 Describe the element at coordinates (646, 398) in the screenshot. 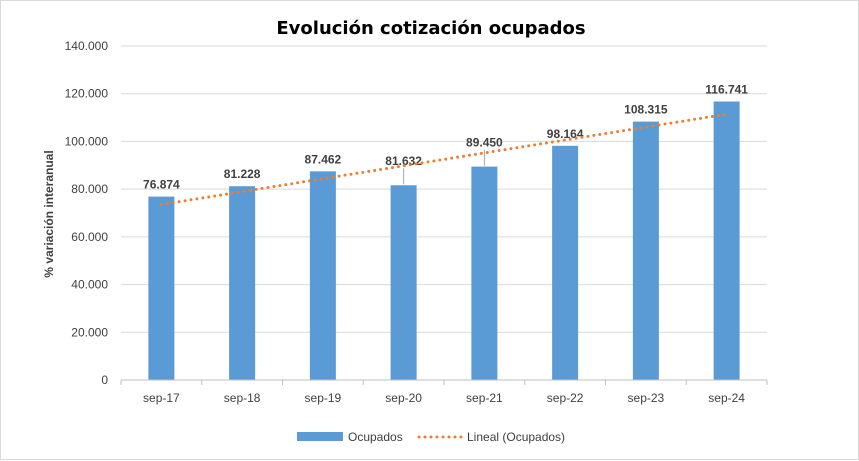

I see `x-tick-label: sep-23` at that location.